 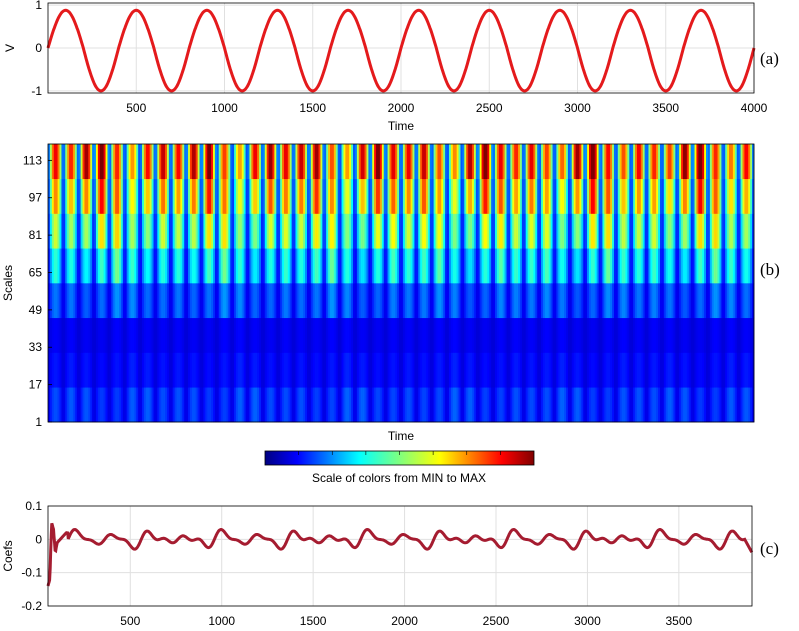 What do you see at coordinates (136, 108) in the screenshot?
I see `panel-a-xtick-label: 500` at bounding box center [136, 108].